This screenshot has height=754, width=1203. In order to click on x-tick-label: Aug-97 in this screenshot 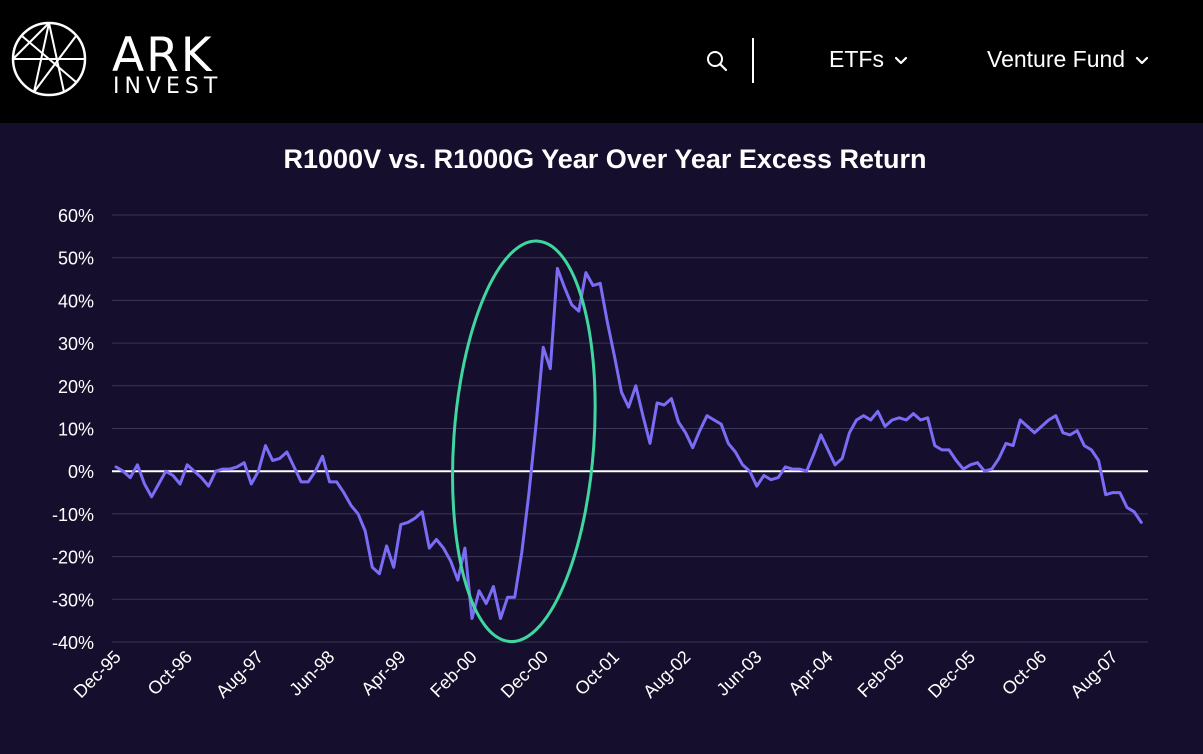, I will do `click(239, 674)`.